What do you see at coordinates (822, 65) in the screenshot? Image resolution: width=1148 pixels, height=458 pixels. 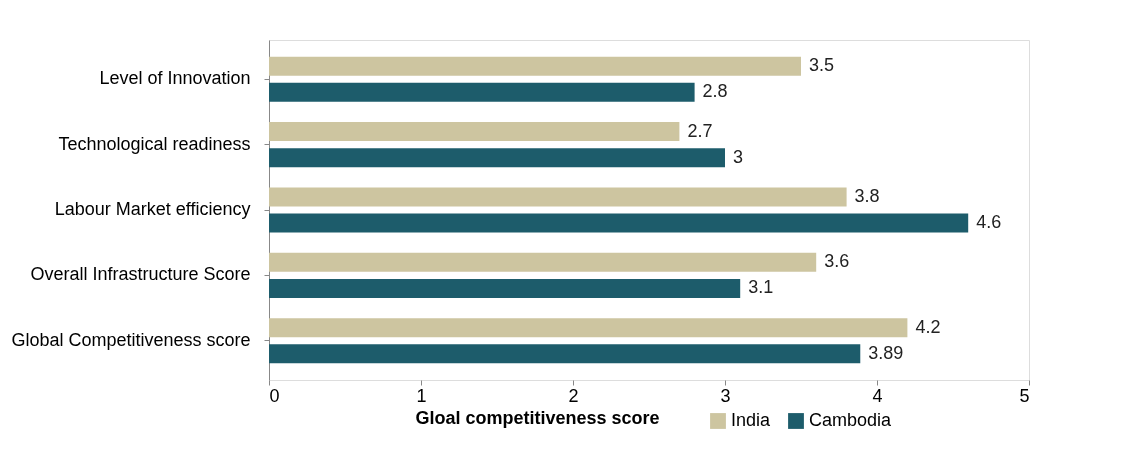 I see `data-label: 3.5` at bounding box center [822, 65].